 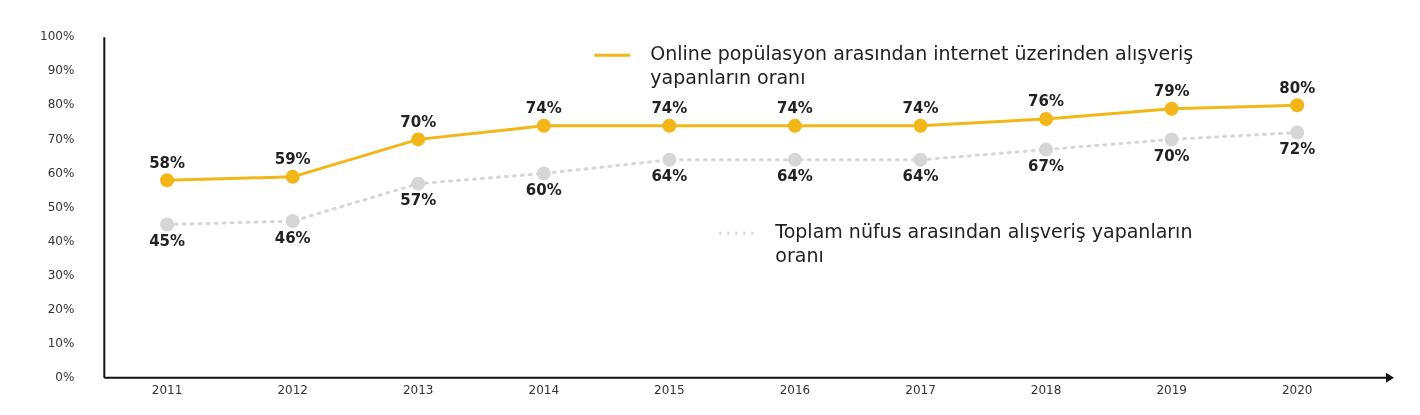 I want to click on x-tick-label: 2018, so click(x=1046, y=390).